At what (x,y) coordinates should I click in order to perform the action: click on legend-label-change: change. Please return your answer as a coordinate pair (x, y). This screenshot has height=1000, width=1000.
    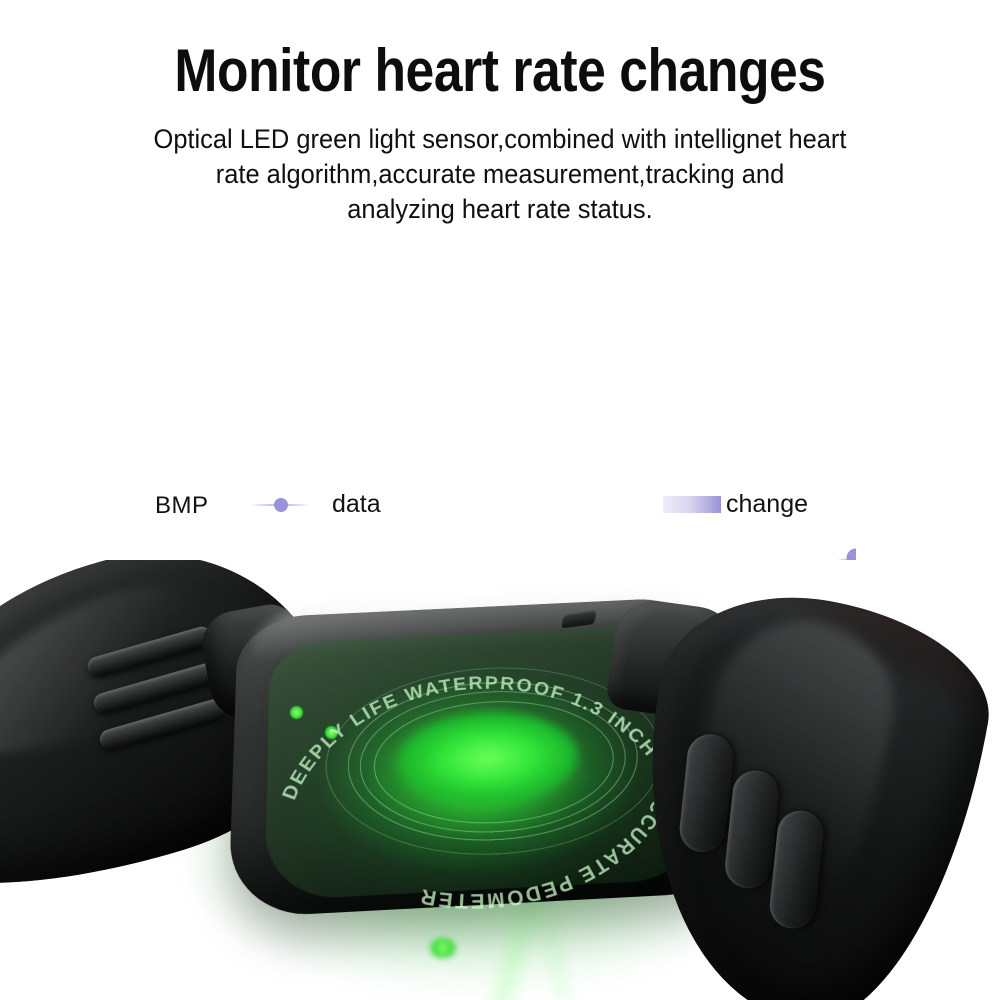
    Looking at the image, I should click on (767, 504).